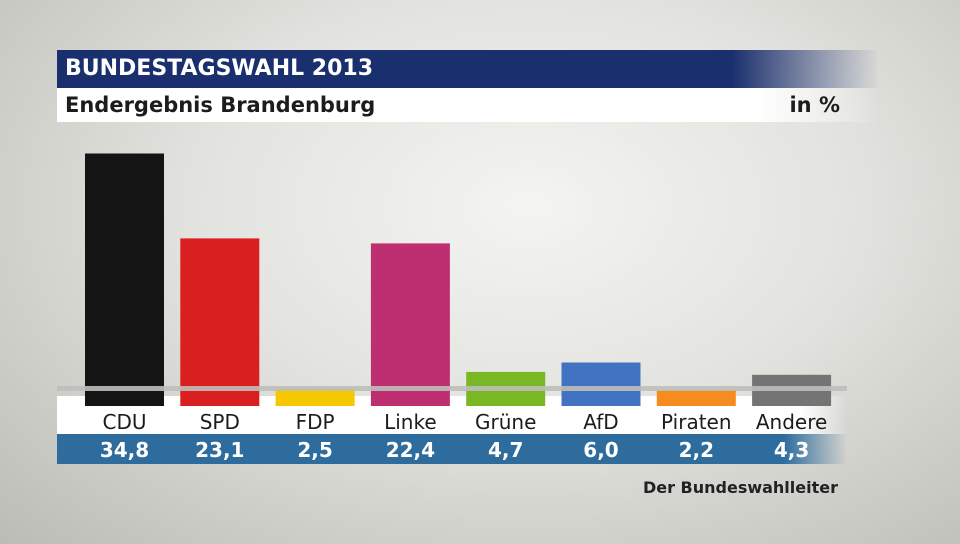 This screenshot has height=544, width=960. What do you see at coordinates (696, 422) in the screenshot?
I see `category-label: Piraten` at bounding box center [696, 422].